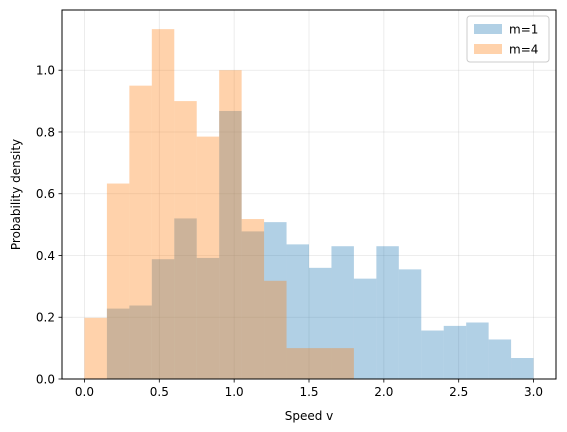 The height and width of the screenshot is (432, 567). What do you see at coordinates (16, 194) in the screenshot?
I see `y-axis-label: Probability density` at bounding box center [16, 194].